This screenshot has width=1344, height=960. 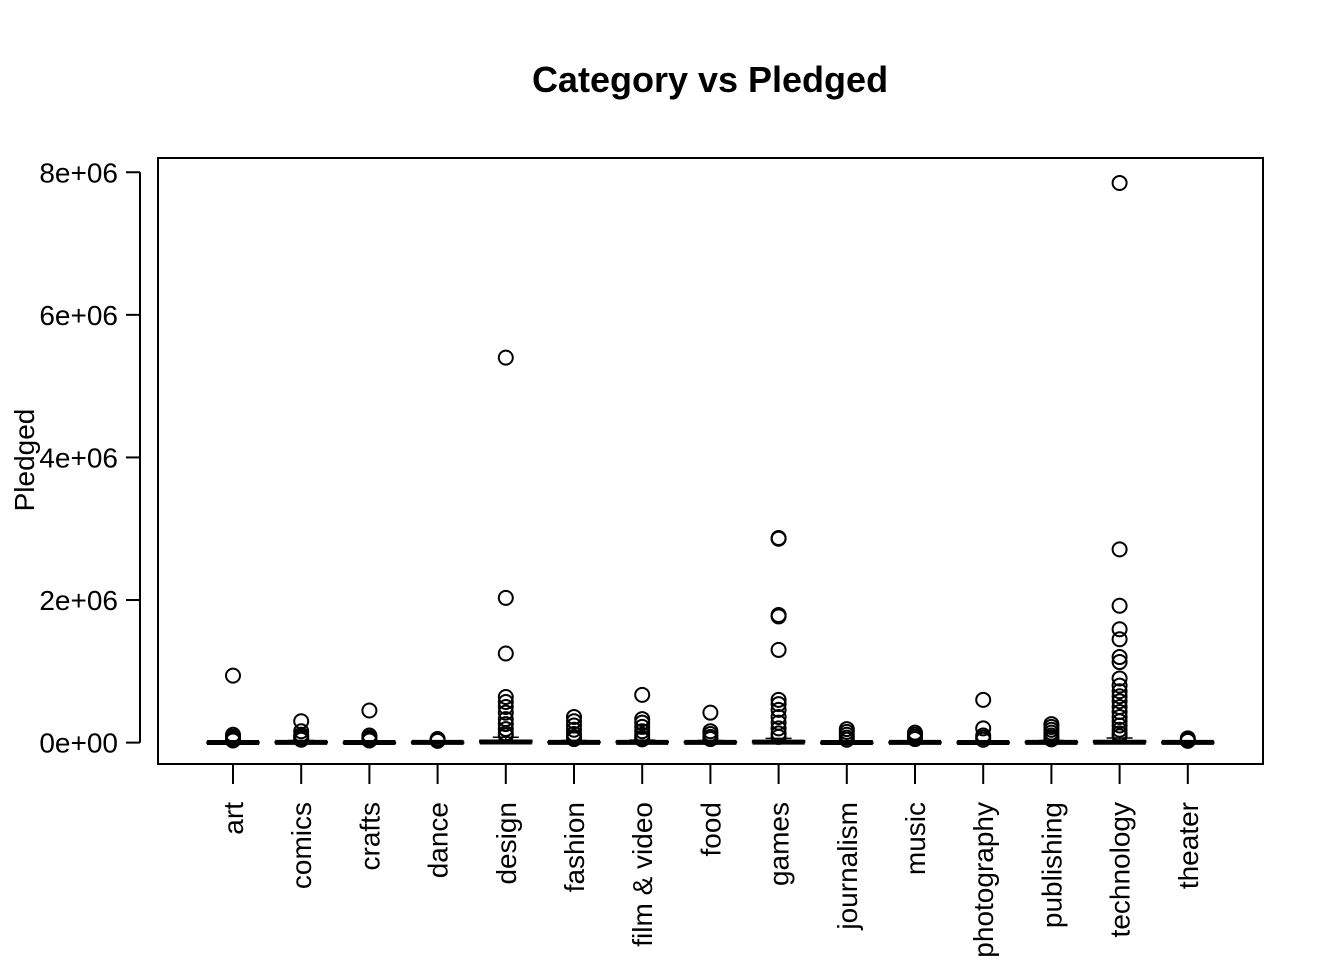 I want to click on x-tick-label: publishing, so click(x=1051, y=865).